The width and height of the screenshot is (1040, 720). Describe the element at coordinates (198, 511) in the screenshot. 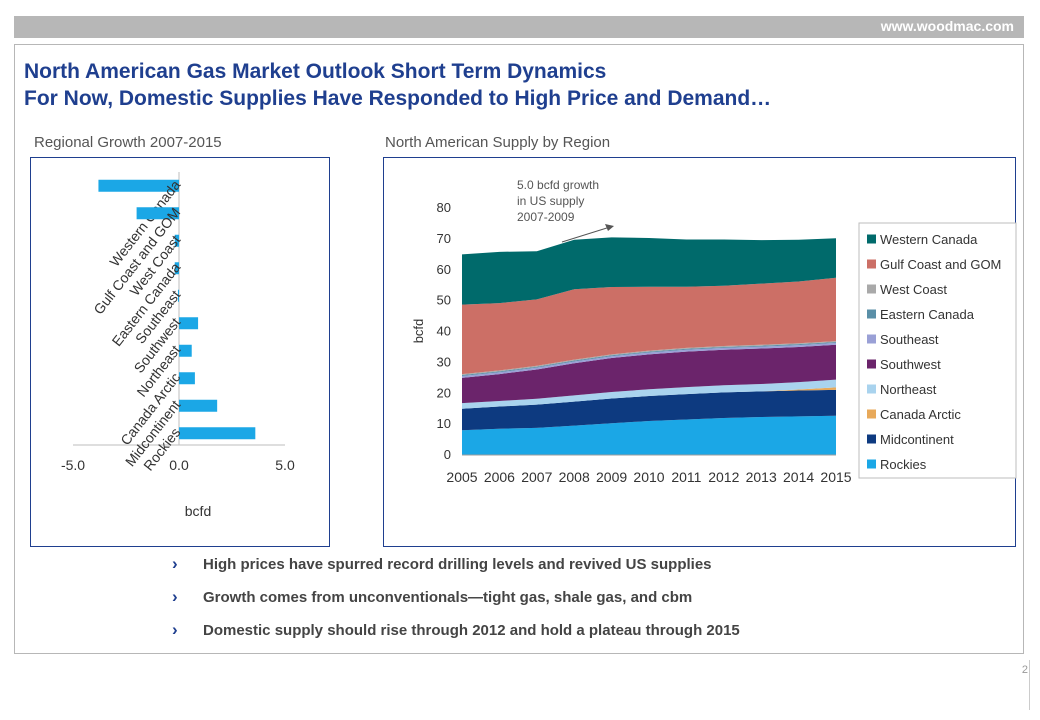

I see `x-axis-title: bcfd` at that location.